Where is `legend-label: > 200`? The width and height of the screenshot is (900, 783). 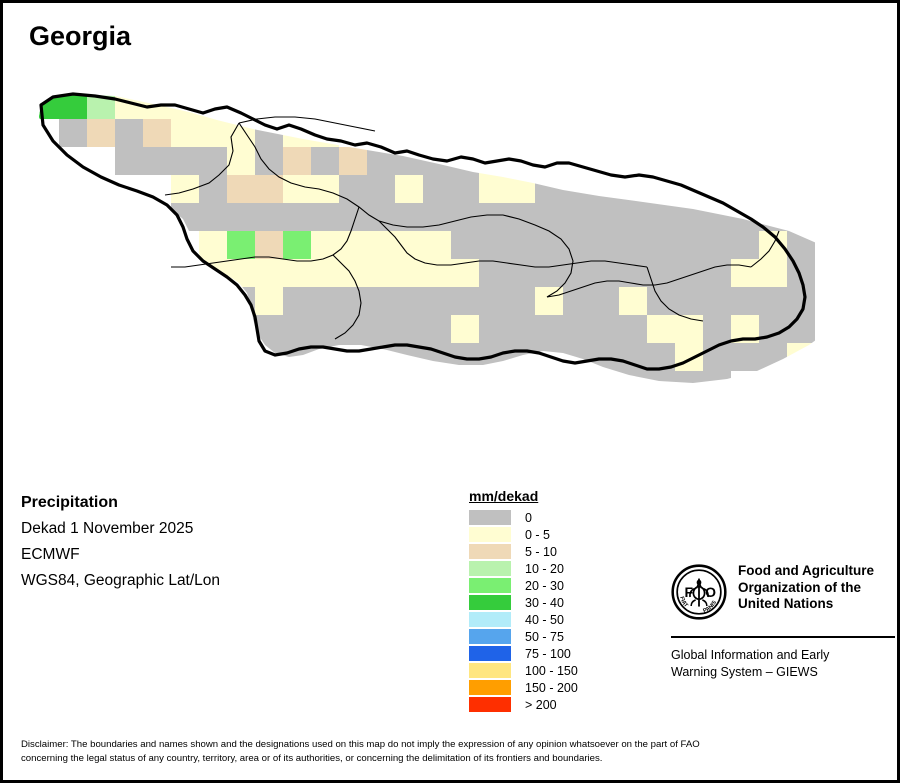 legend-label: > 200 is located at coordinates (541, 704).